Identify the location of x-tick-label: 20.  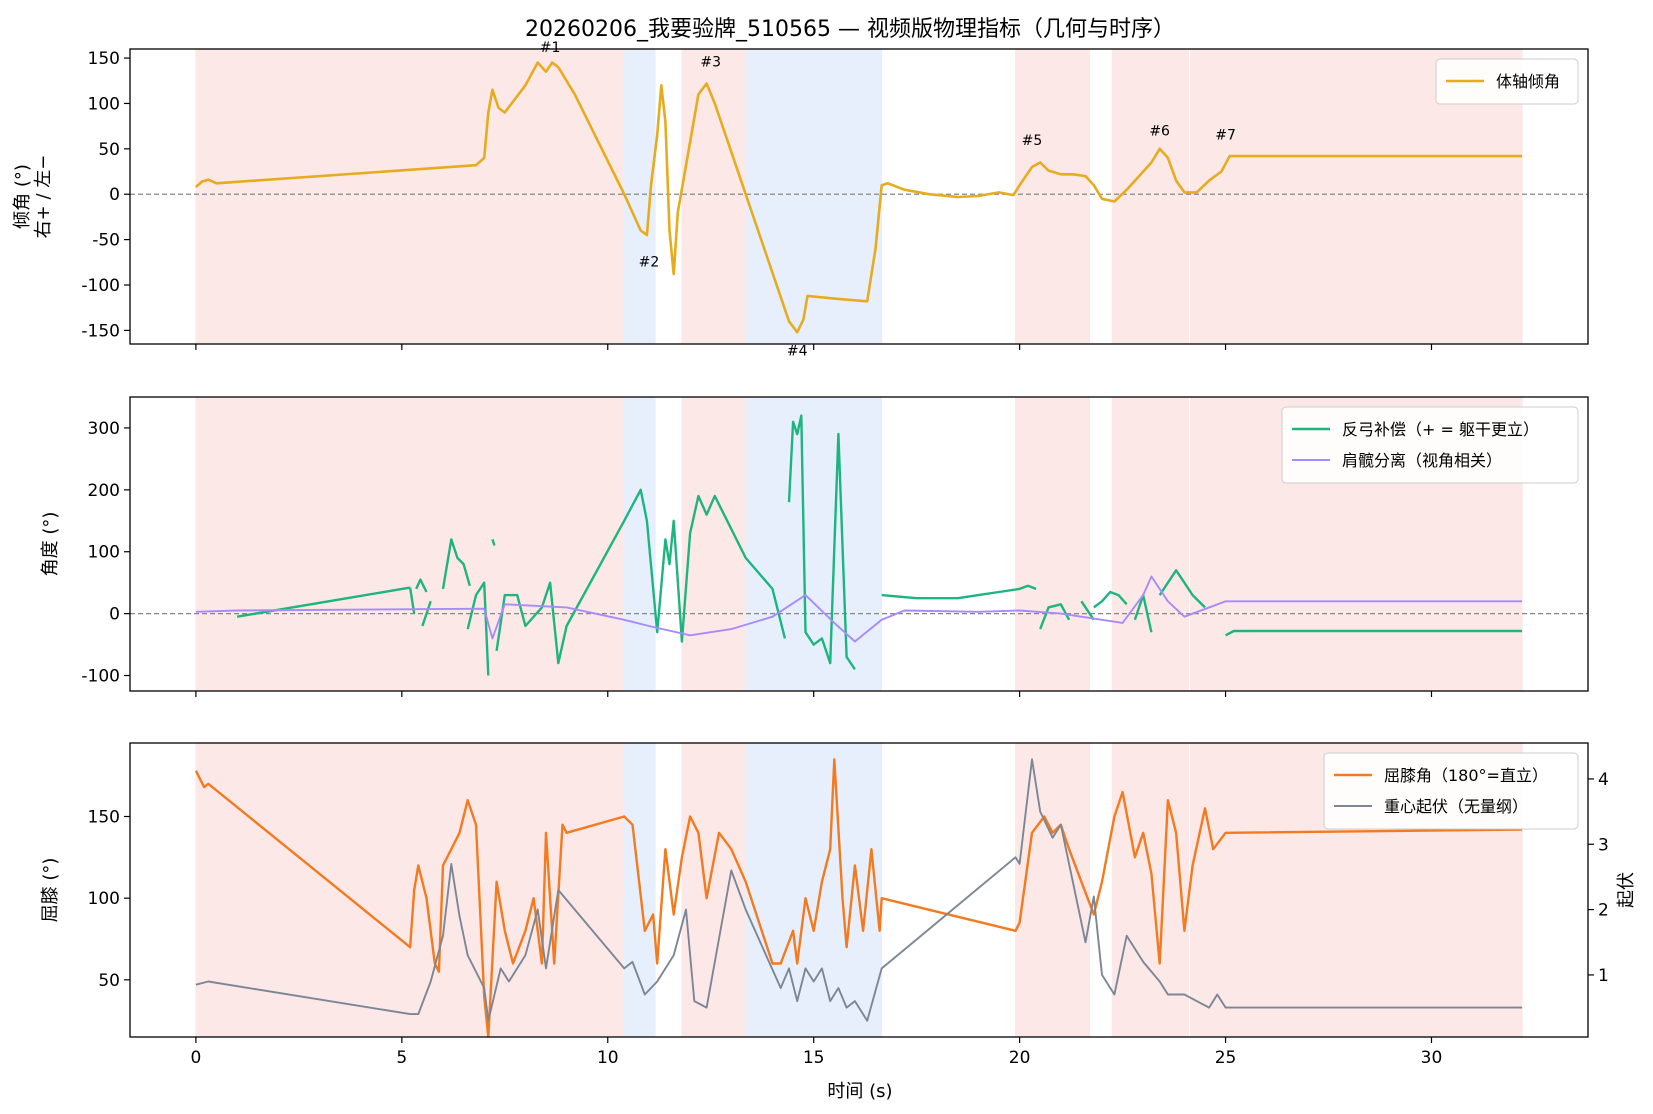
(1020, 1058).